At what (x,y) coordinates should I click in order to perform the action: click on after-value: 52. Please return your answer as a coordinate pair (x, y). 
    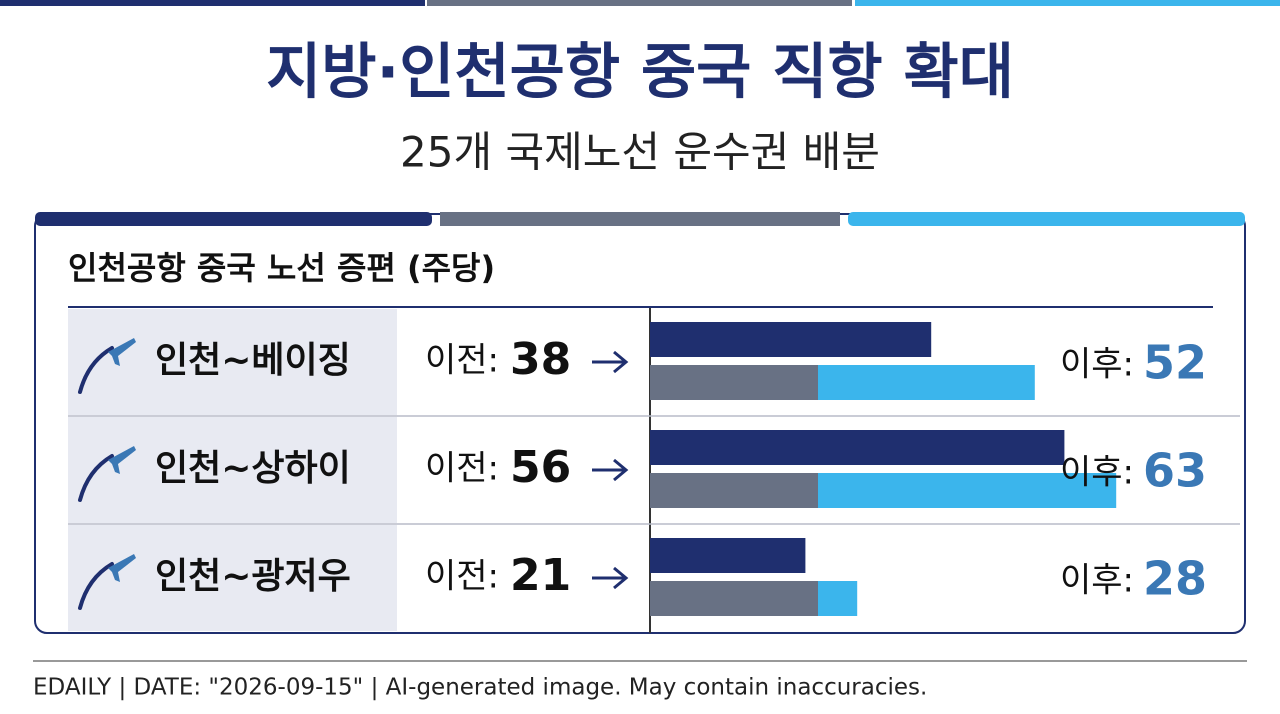
    Looking at the image, I should click on (1175, 363).